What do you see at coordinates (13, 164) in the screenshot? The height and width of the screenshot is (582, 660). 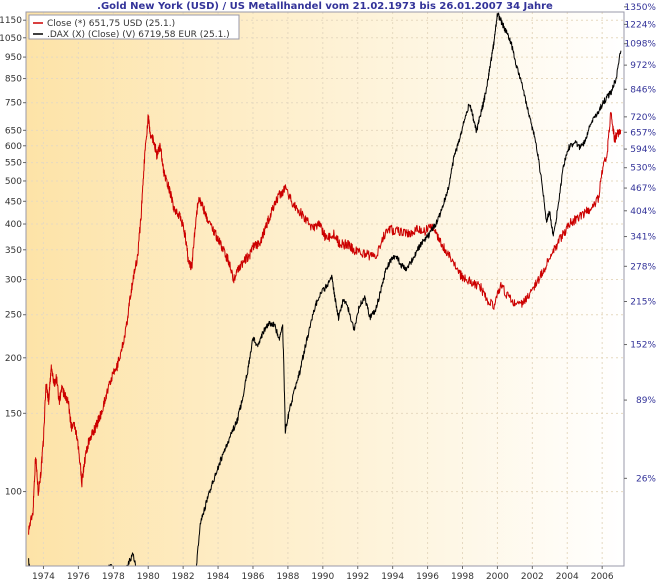 I see `y-tick-label: 550` at bounding box center [13, 164].